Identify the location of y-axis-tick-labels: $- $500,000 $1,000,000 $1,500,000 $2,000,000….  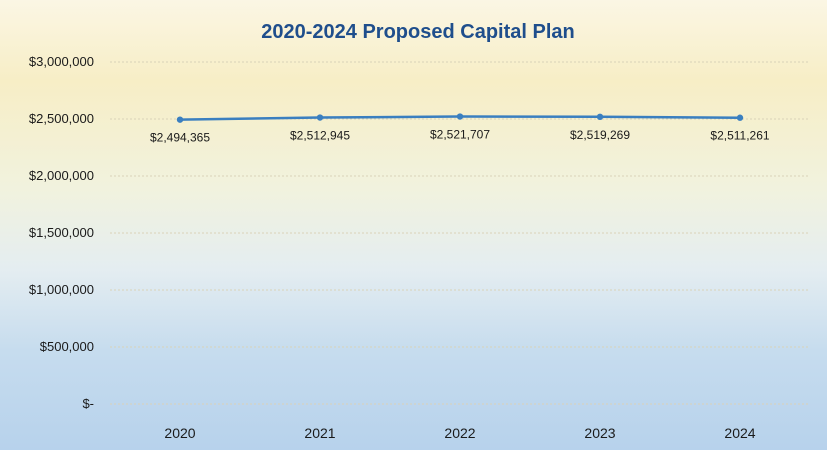
(61, 232).